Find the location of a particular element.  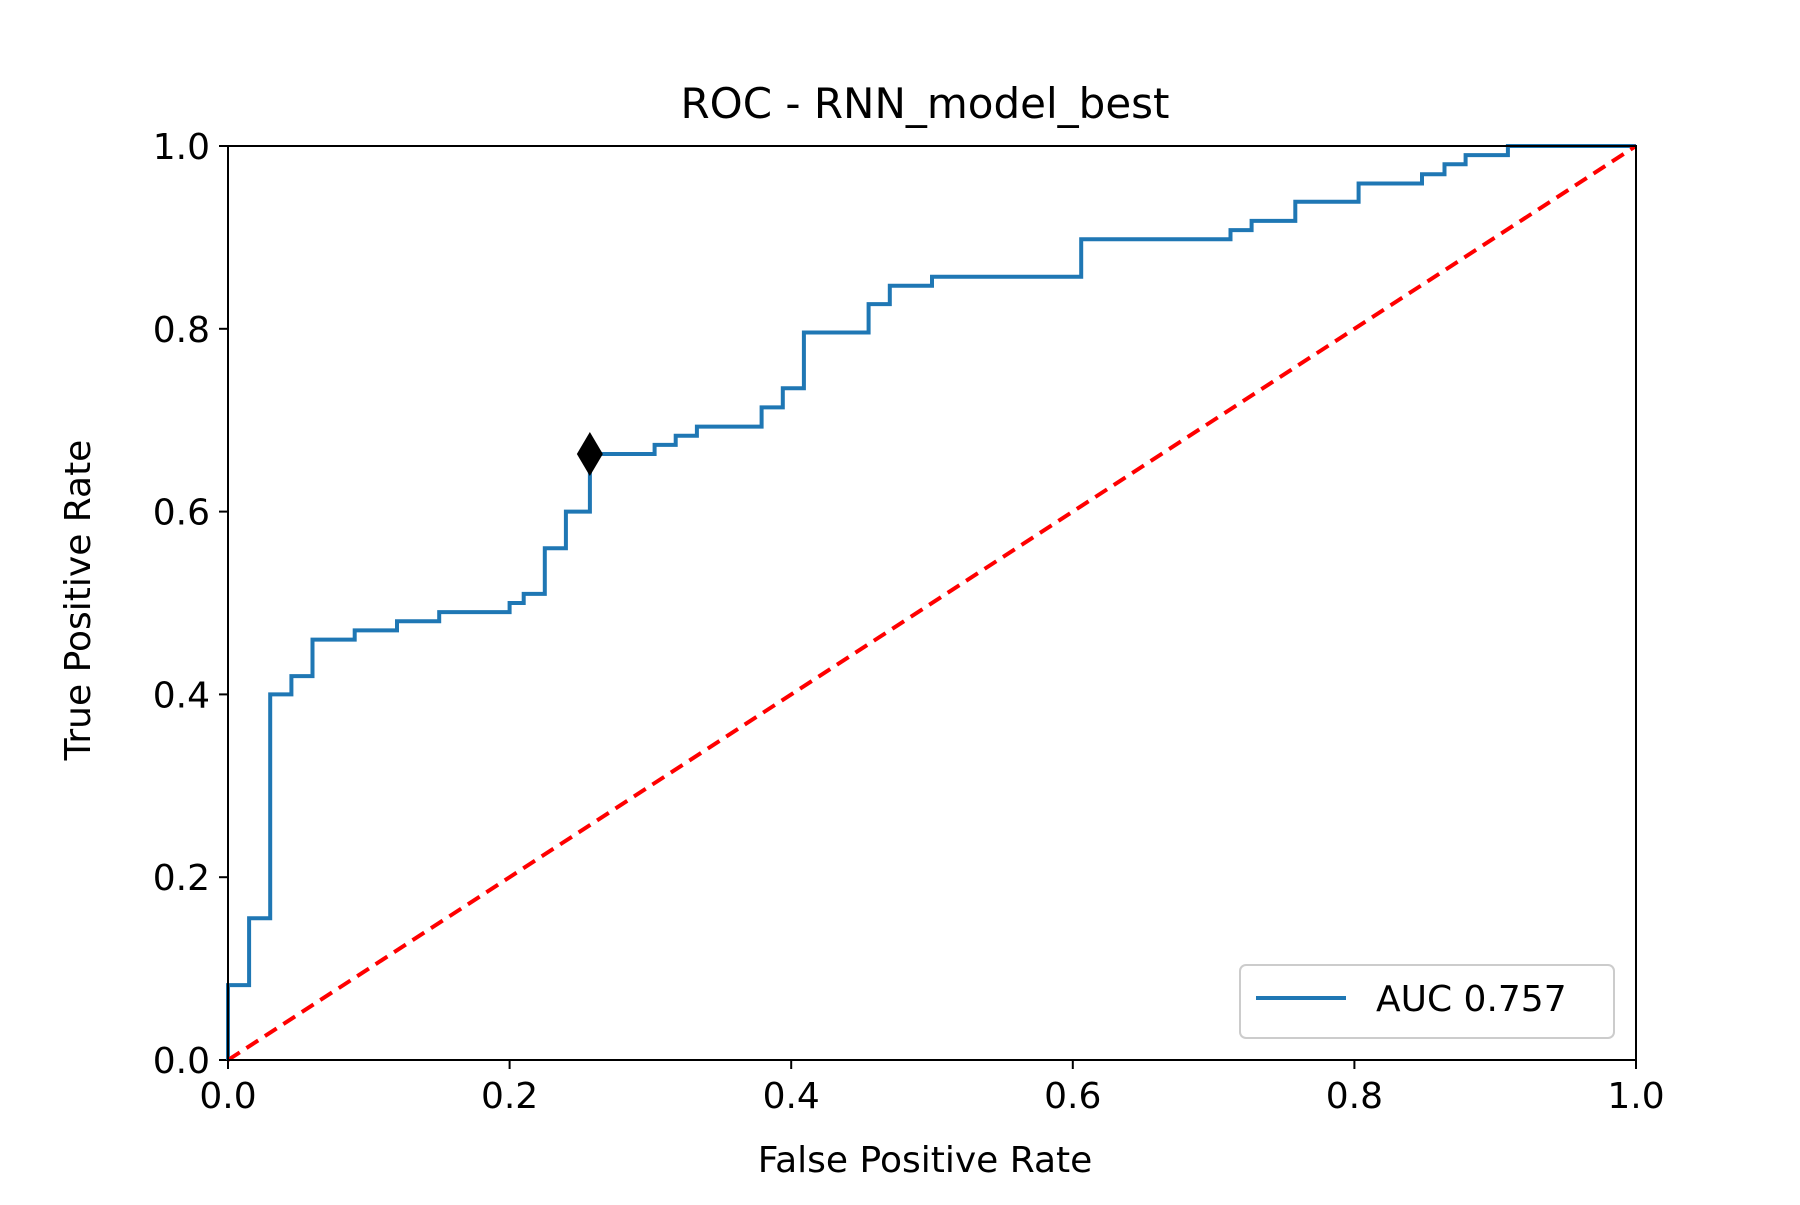

y-axis-title: True Positive Rate is located at coordinates (78, 601).